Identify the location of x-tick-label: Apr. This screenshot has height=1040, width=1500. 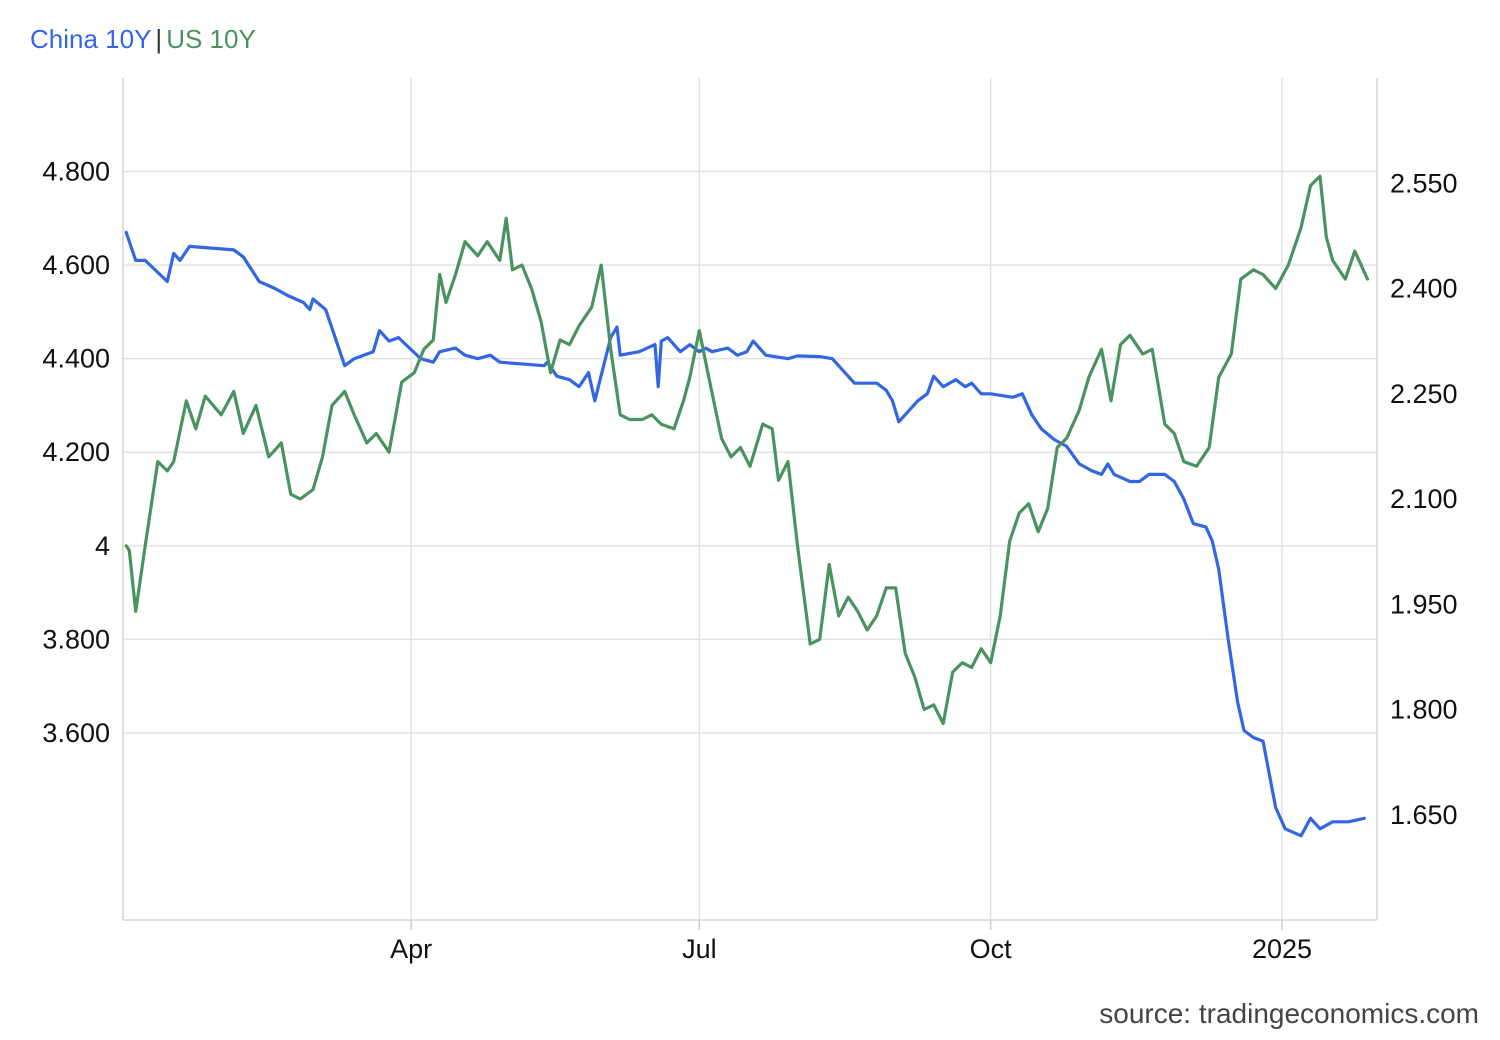
(411, 949).